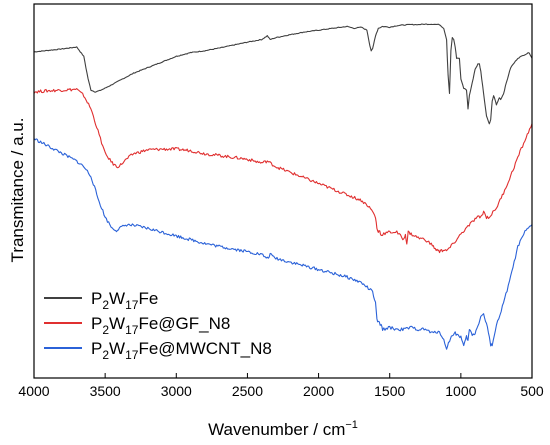 The image size is (550, 445). What do you see at coordinates (176, 391) in the screenshot?
I see `x-tick-label-3000: 3000` at bounding box center [176, 391].